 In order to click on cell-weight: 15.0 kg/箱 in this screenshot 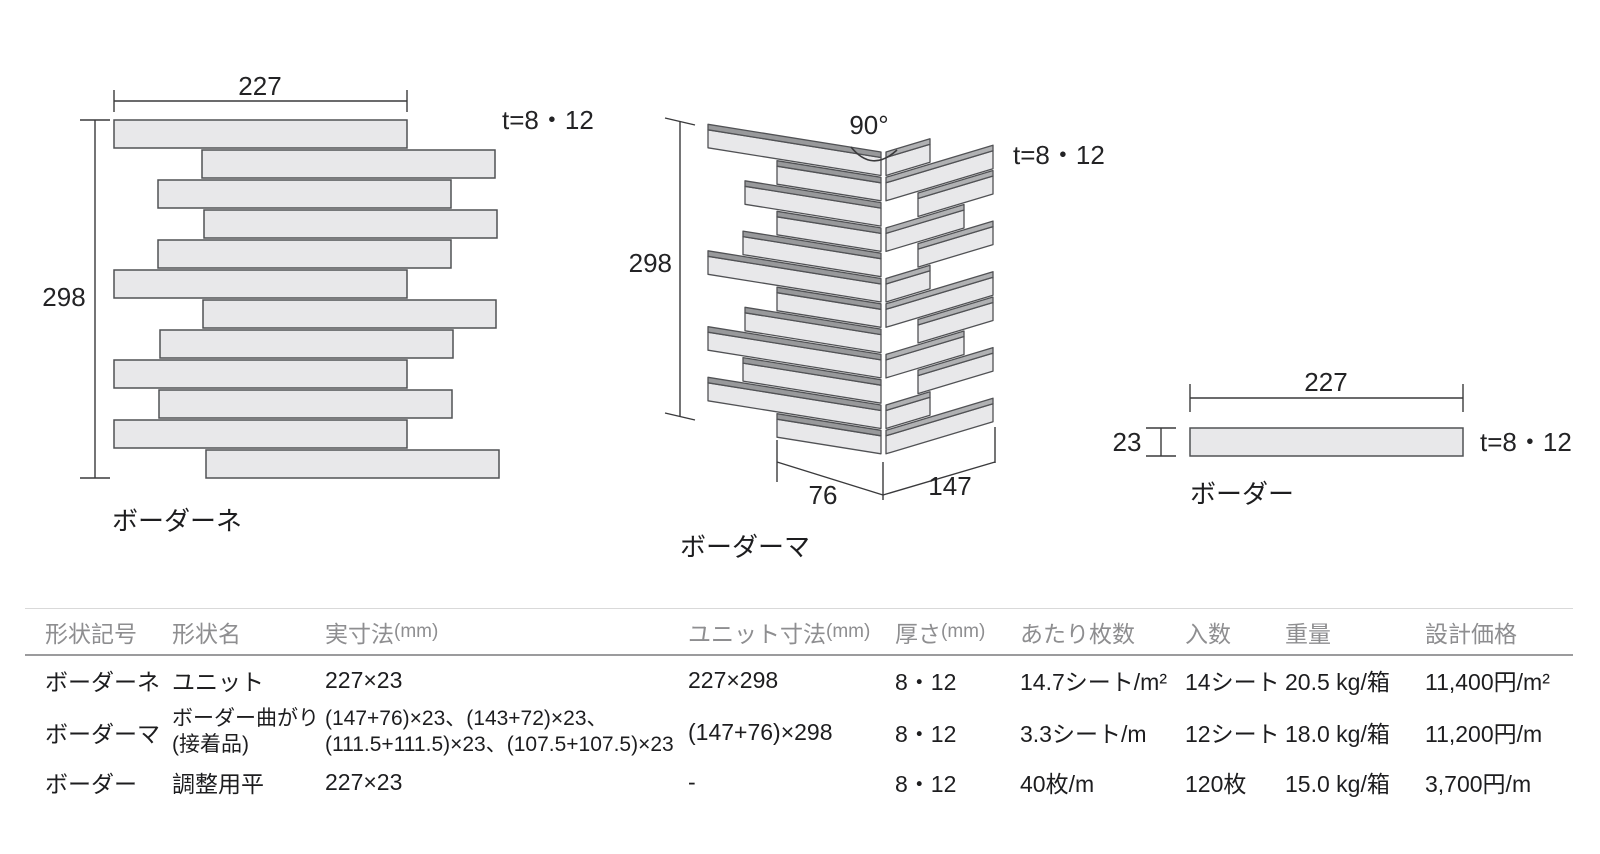, I will do `click(1337, 784)`.